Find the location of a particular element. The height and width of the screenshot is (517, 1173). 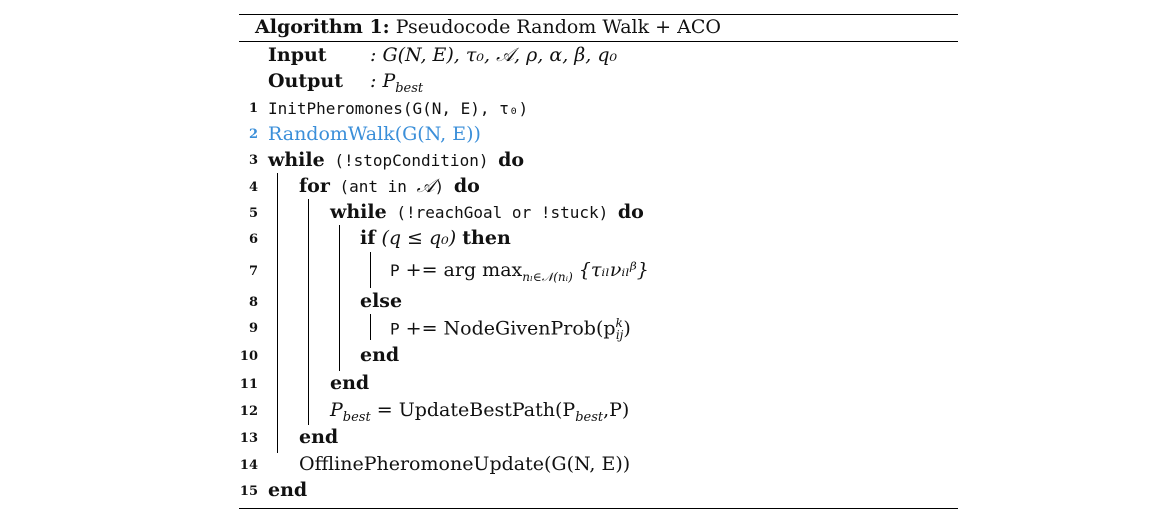

line-4-condition: (ant in is located at coordinates (373, 186).